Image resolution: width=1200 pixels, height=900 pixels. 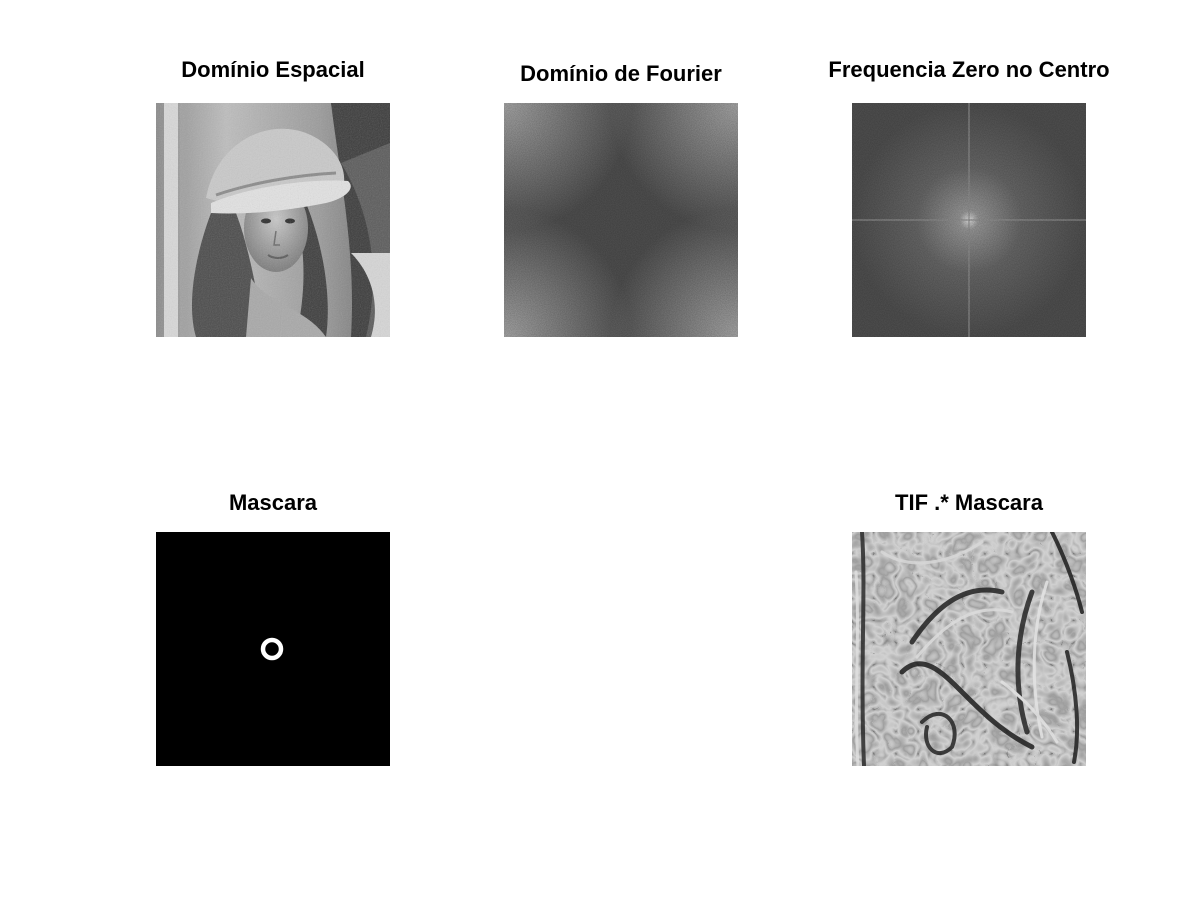 I want to click on image-fourier-domain, so click(x=621, y=220).